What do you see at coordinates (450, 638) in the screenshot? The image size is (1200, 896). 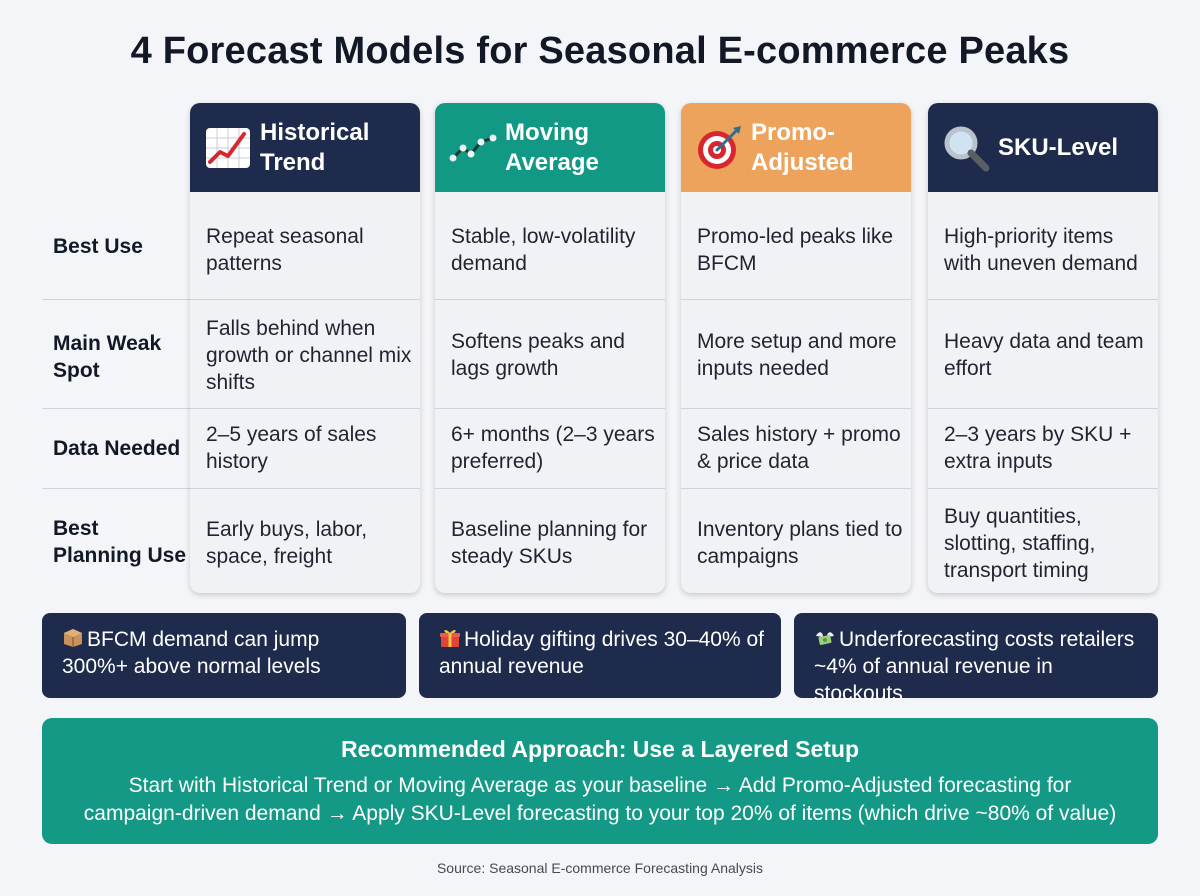 I see `gift-icon` at bounding box center [450, 638].